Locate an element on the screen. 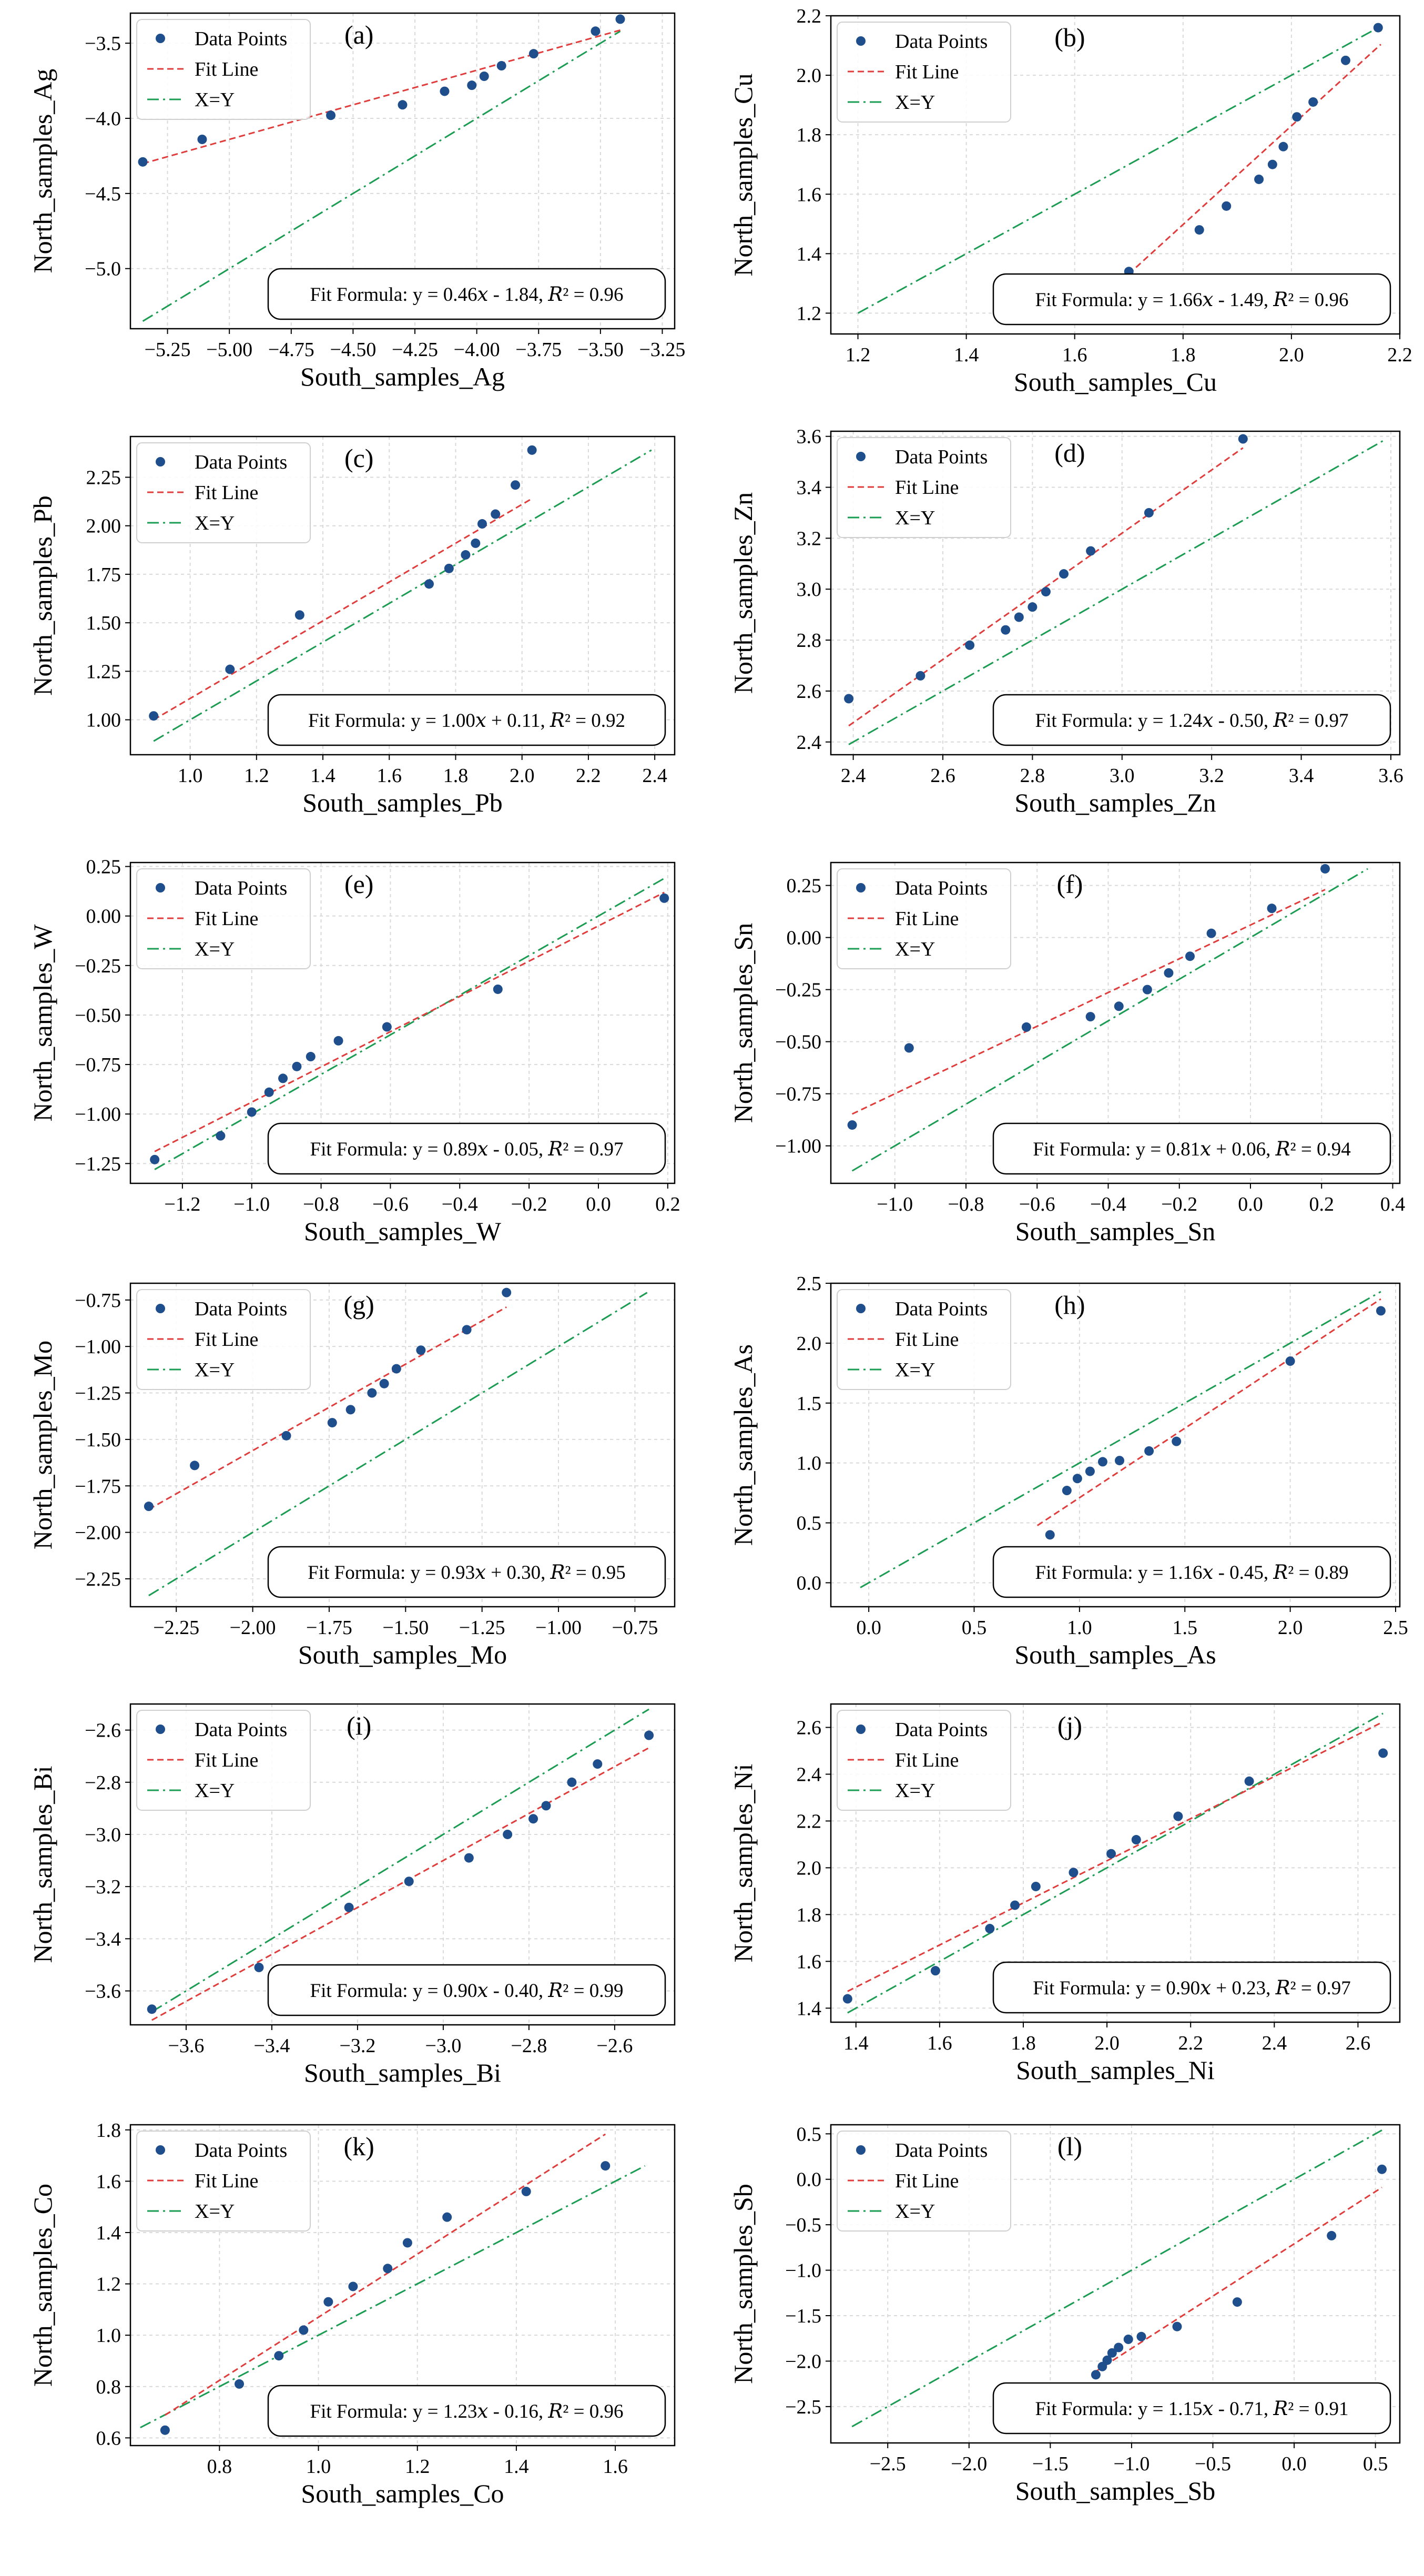 This screenshot has height=2576, width=1424. formula-text: Fit Formula: y = 1.24𝑥 - 0.50, 𝑅² = 0.97 is located at coordinates (1192, 721).